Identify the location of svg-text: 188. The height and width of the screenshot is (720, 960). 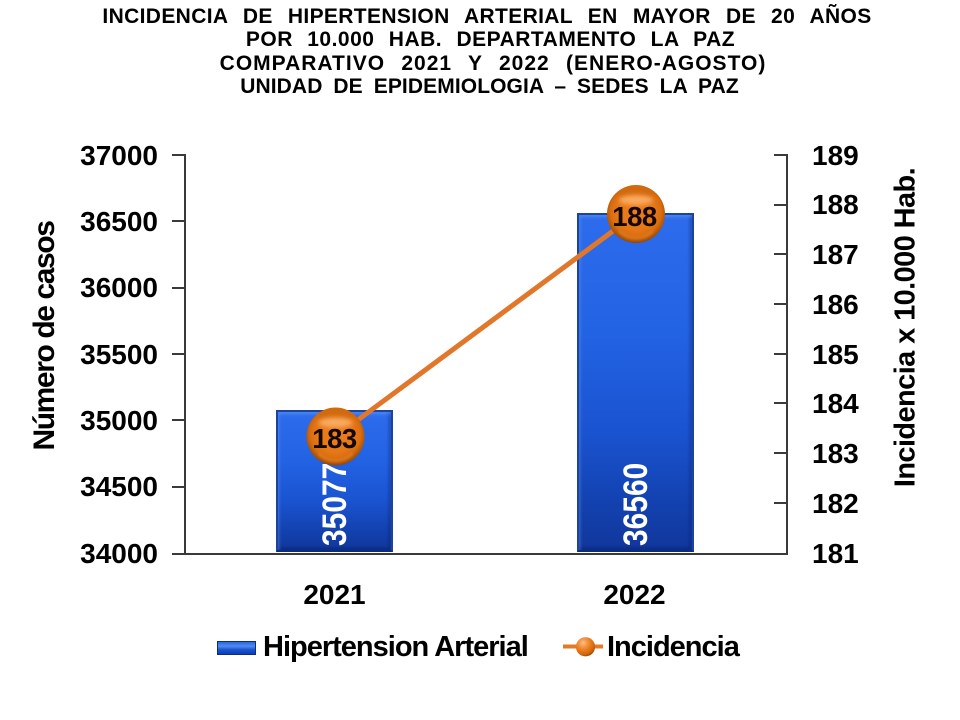
(634, 216).